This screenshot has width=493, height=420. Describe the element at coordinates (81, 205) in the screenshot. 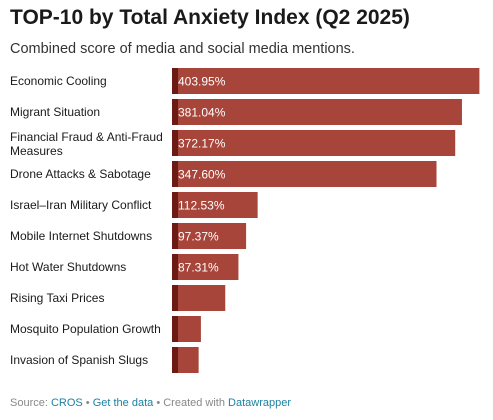

I see `category-label: Israel–Iran Military Conflict` at that location.